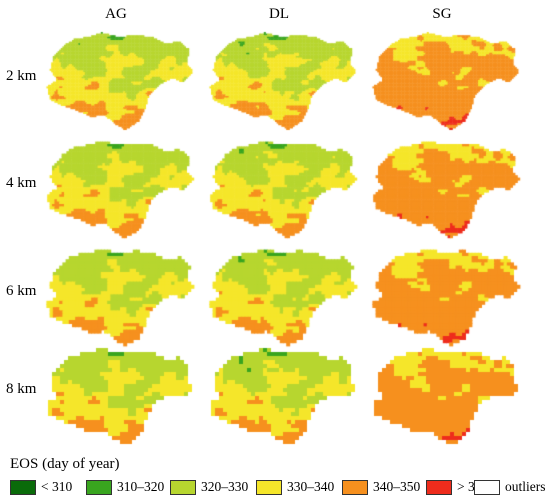 The height and width of the screenshot is (504, 550). I want to click on map-sg-6km, so click(451, 294).